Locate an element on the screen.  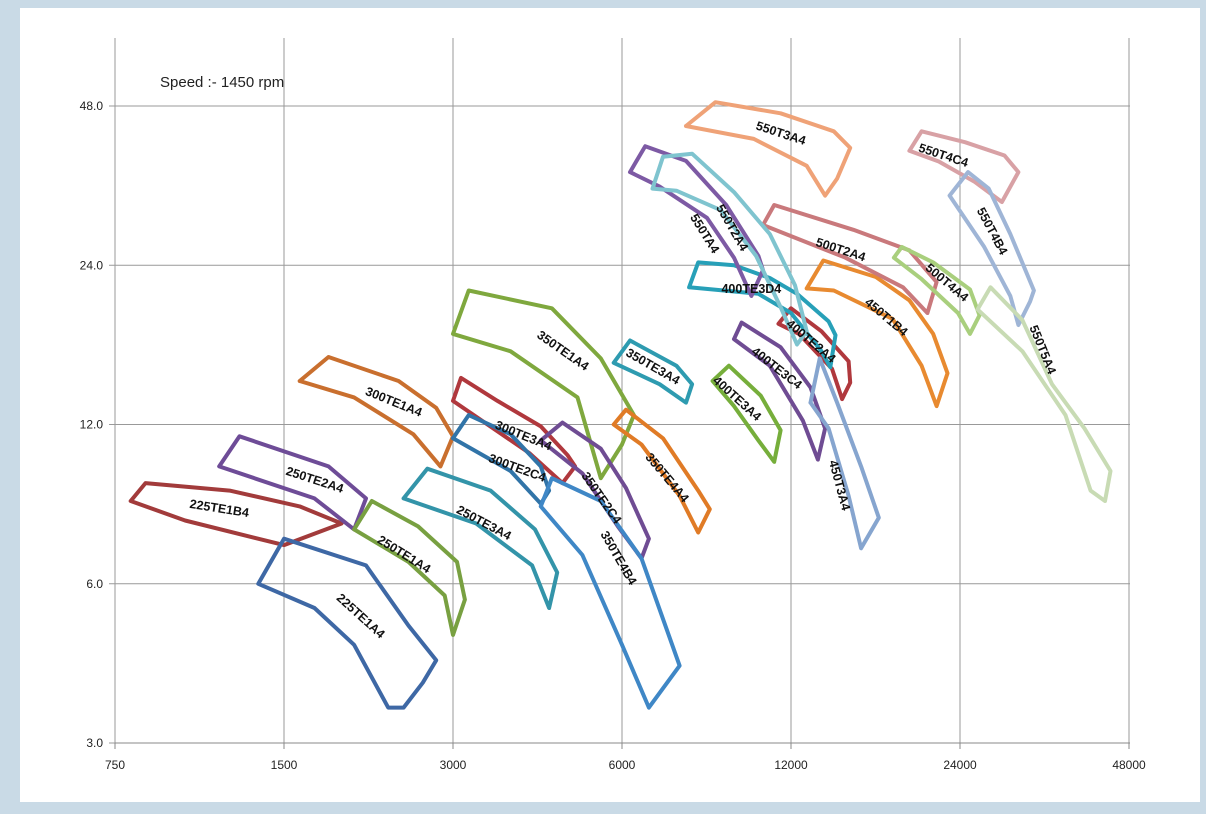
zone-300te1a4-outline is located at coordinates (376, 412).